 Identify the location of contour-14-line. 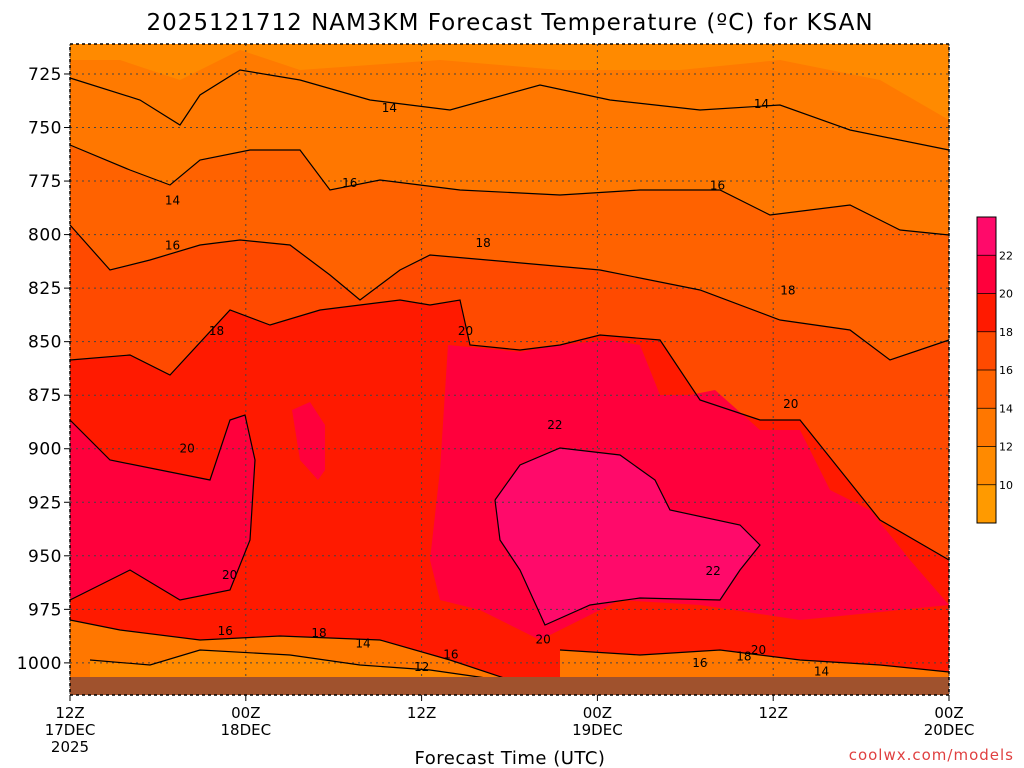
(509, 110).